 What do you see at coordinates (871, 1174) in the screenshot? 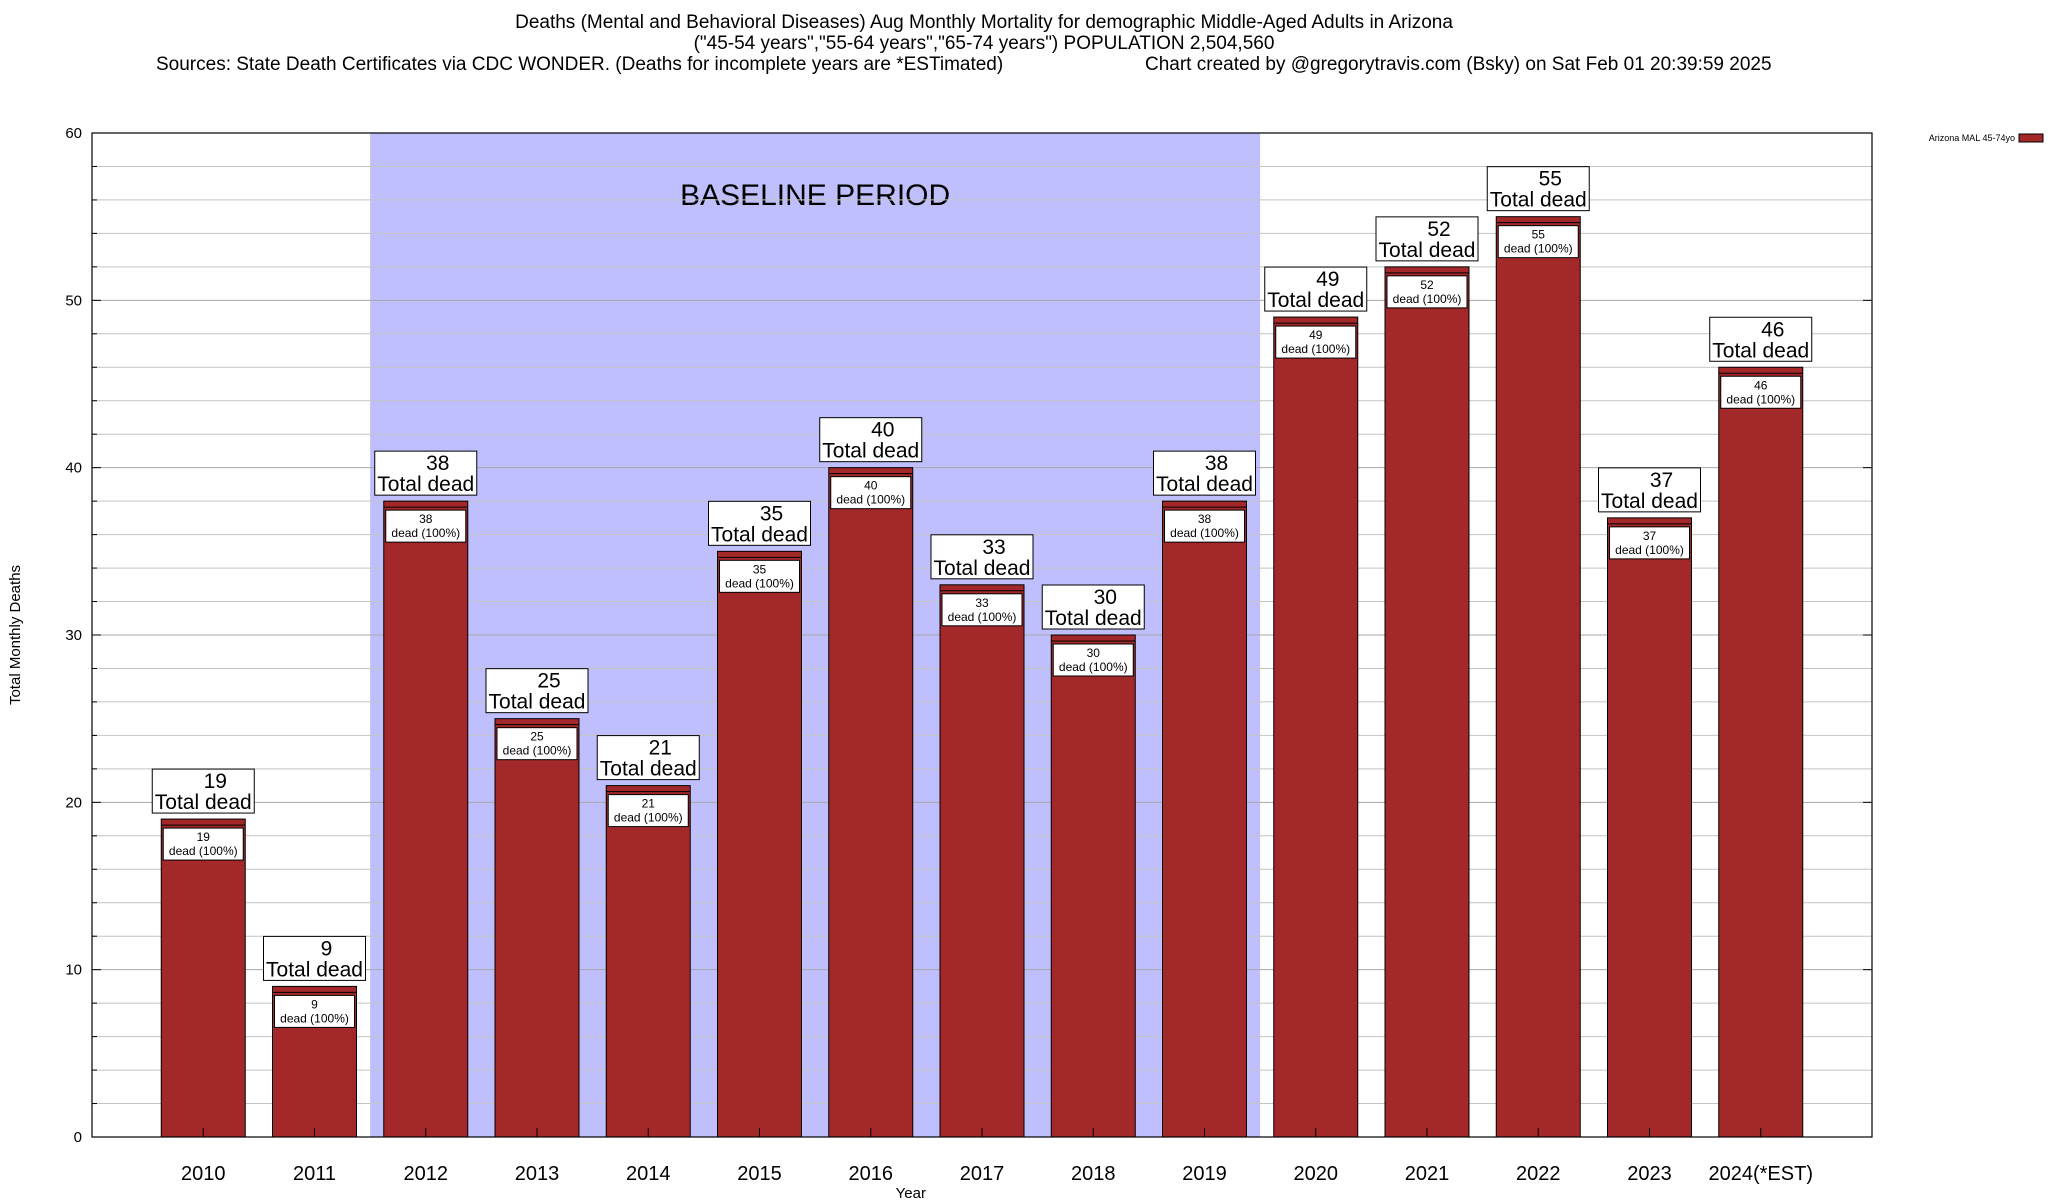
I see `x-tick-label: 2016` at bounding box center [871, 1174].